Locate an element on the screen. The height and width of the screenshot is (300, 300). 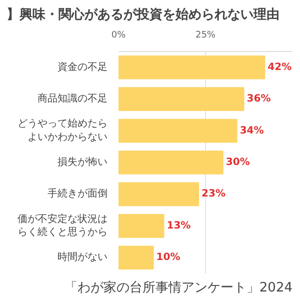
x-tick-label: 25% is located at coordinates (206, 35).